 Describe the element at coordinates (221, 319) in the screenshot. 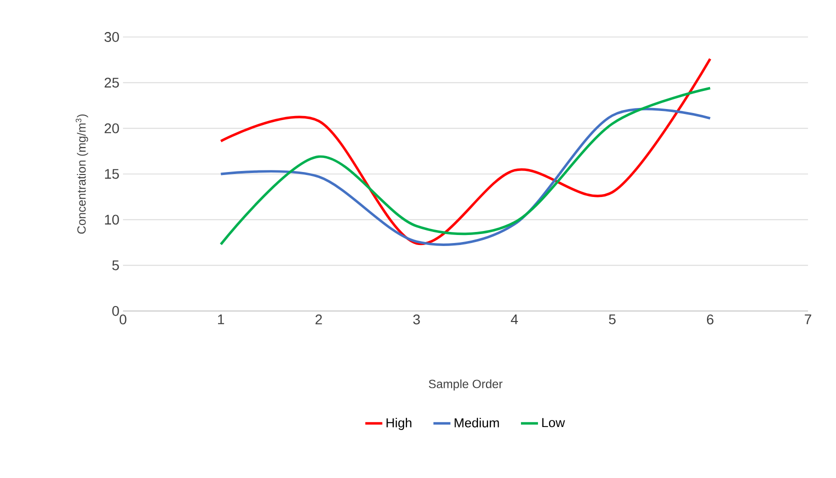

I see `x-tick-label: 1` at that location.